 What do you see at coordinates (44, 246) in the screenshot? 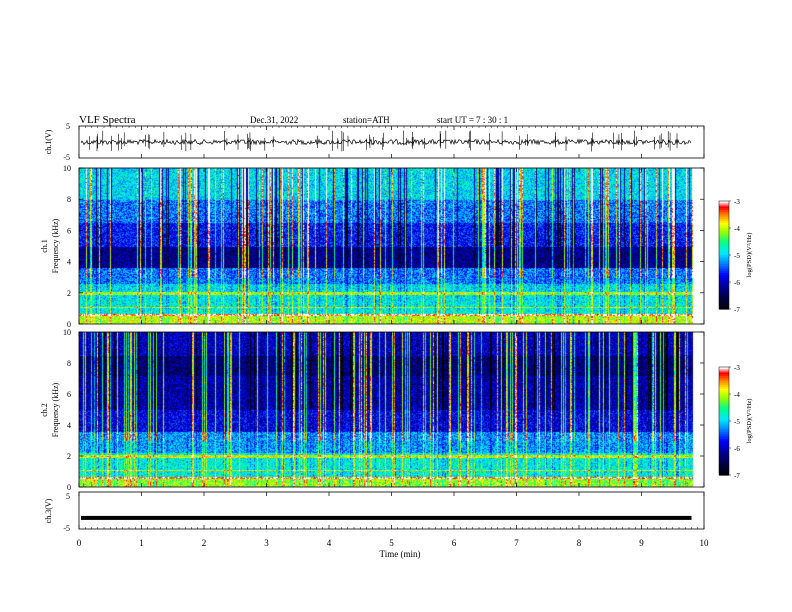
I see `ch1-spec-ylabel-channel: ch.1` at bounding box center [44, 246].